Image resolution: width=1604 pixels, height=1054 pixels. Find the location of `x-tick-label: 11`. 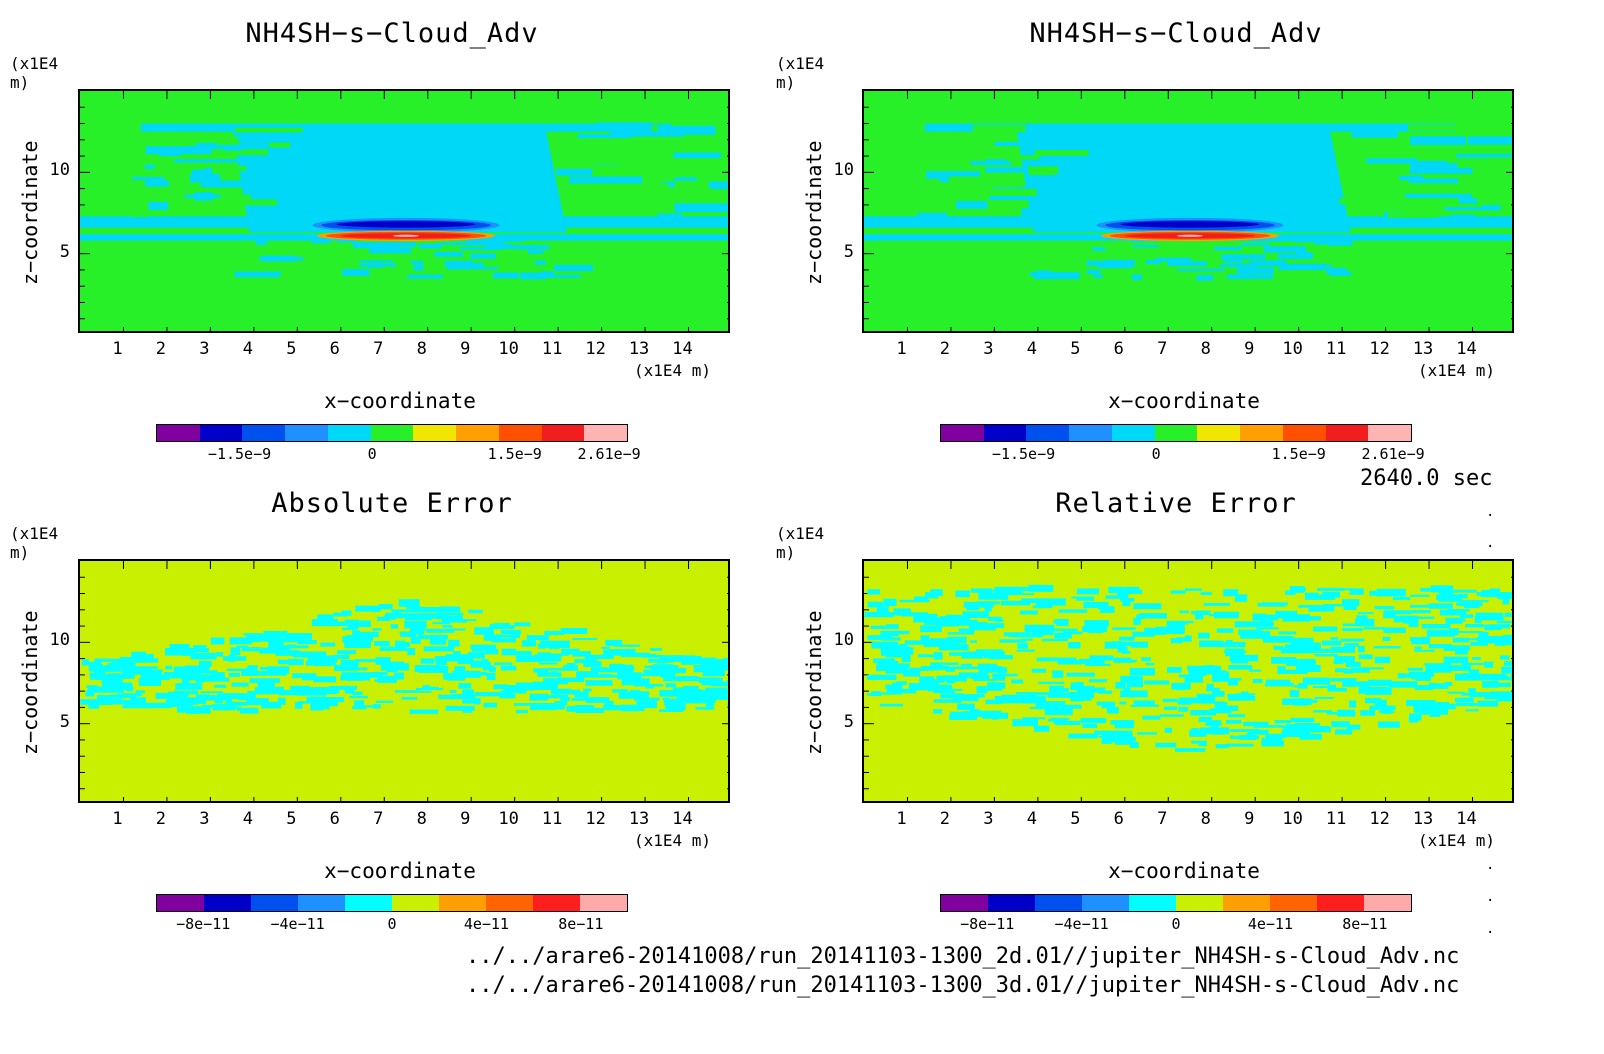

x-tick-label: 11 is located at coordinates (1336, 349).